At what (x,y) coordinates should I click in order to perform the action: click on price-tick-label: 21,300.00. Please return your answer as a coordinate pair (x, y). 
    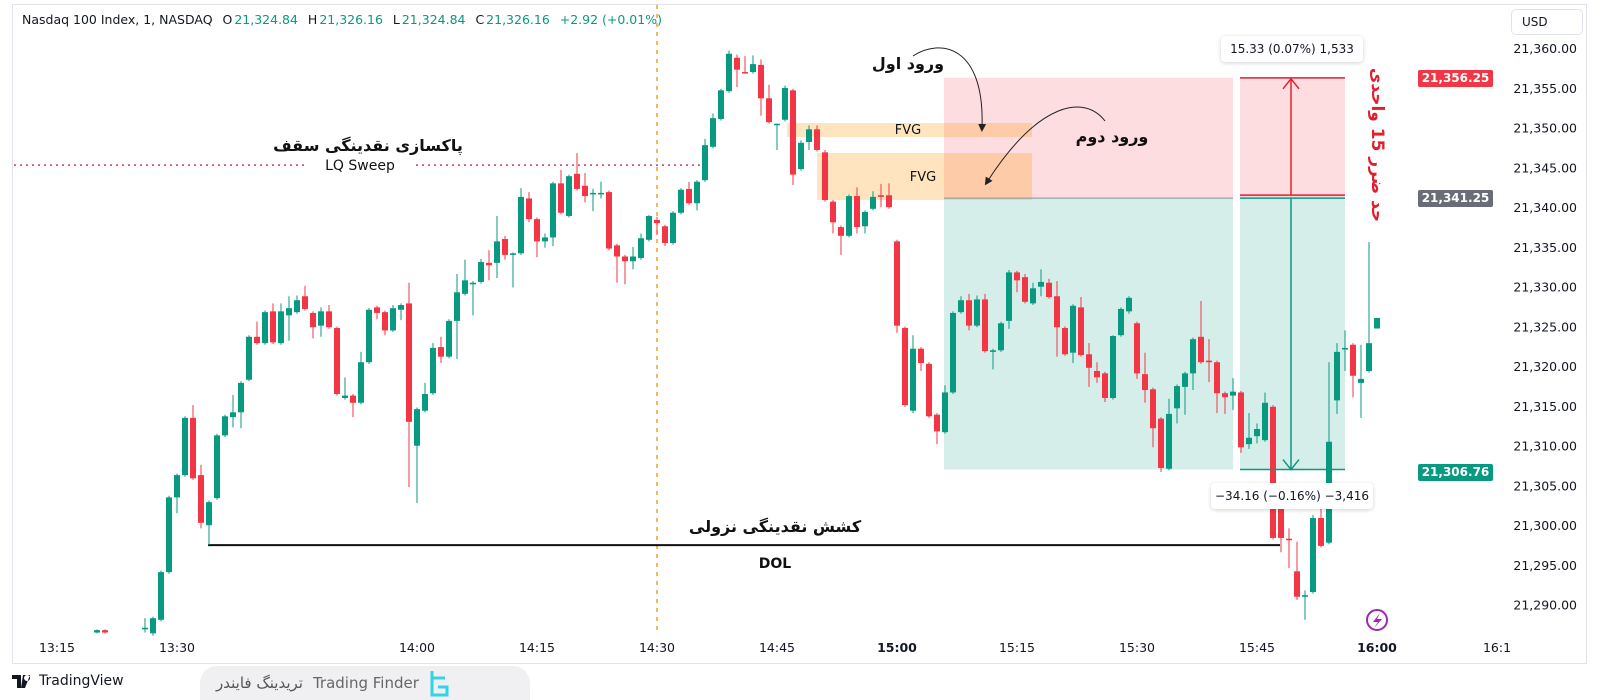
    Looking at the image, I should click on (1545, 525).